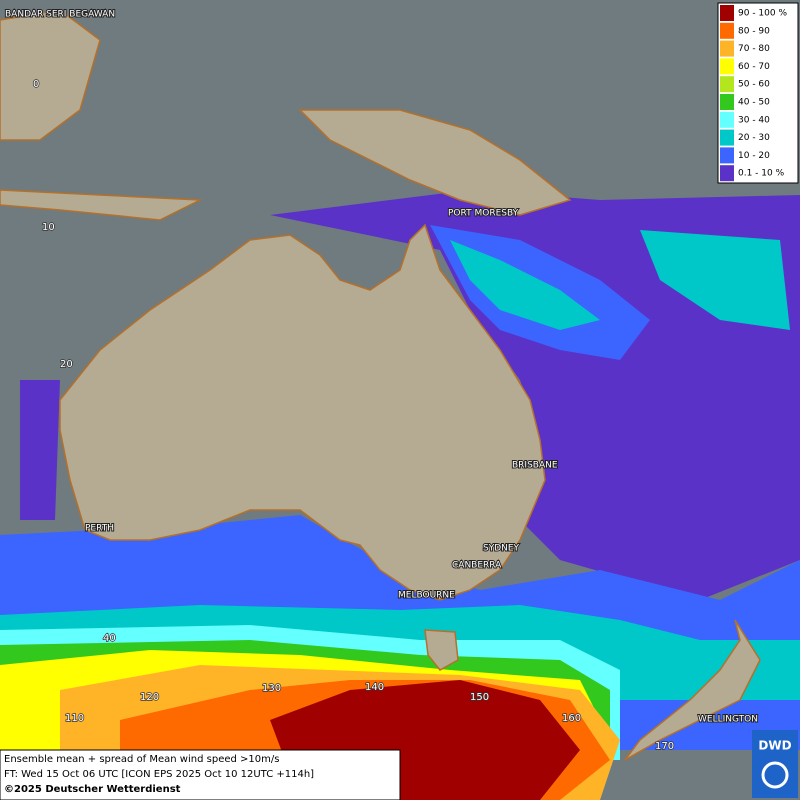 The height and width of the screenshot is (800, 800). What do you see at coordinates (754, 156) in the screenshot?
I see `legend-label: 10 - 20` at bounding box center [754, 156].